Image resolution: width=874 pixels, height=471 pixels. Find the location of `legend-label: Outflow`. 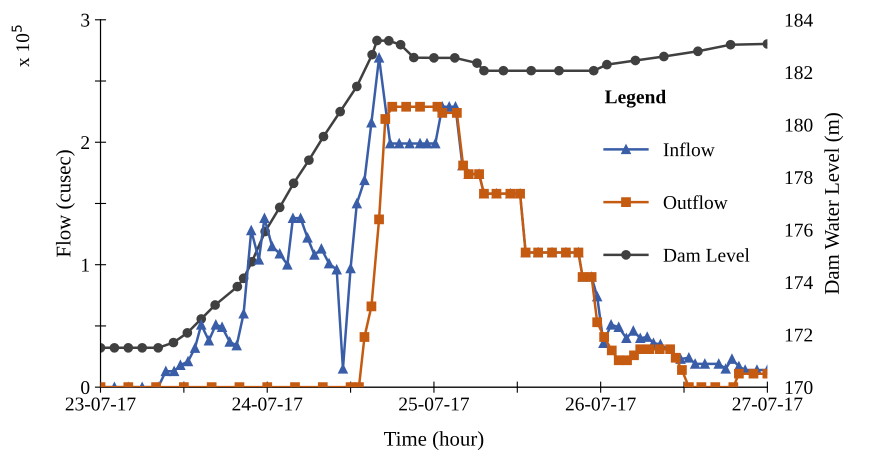

legend-label: Outflow is located at coordinates (696, 202).